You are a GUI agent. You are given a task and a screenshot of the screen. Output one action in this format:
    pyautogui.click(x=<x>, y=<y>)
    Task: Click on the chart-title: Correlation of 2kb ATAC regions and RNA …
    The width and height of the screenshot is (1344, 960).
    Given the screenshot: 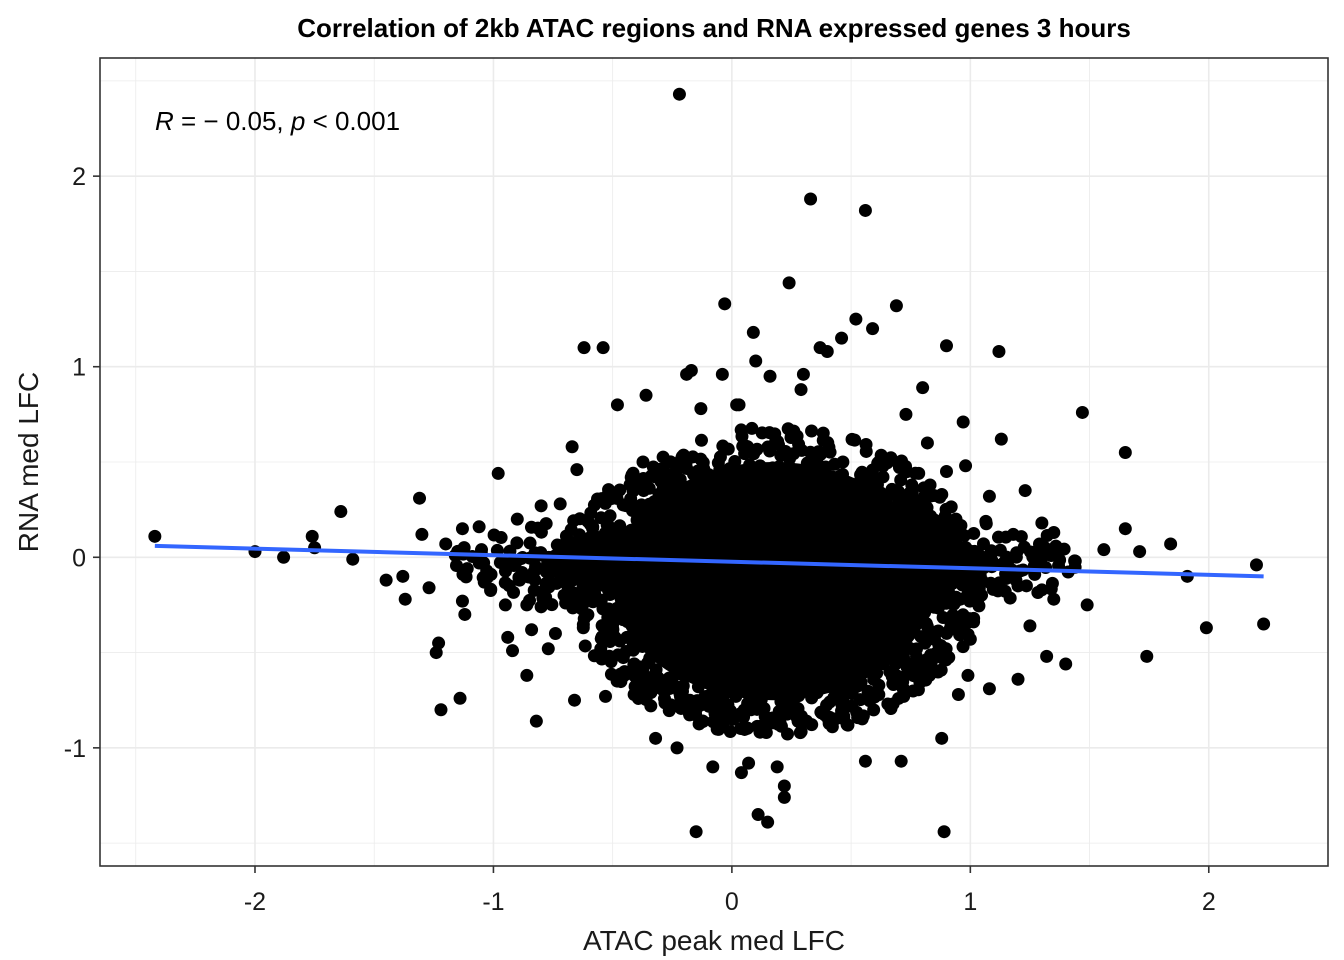 What is the action you would take?
    pyautogui.click(x=714, y=28)
    